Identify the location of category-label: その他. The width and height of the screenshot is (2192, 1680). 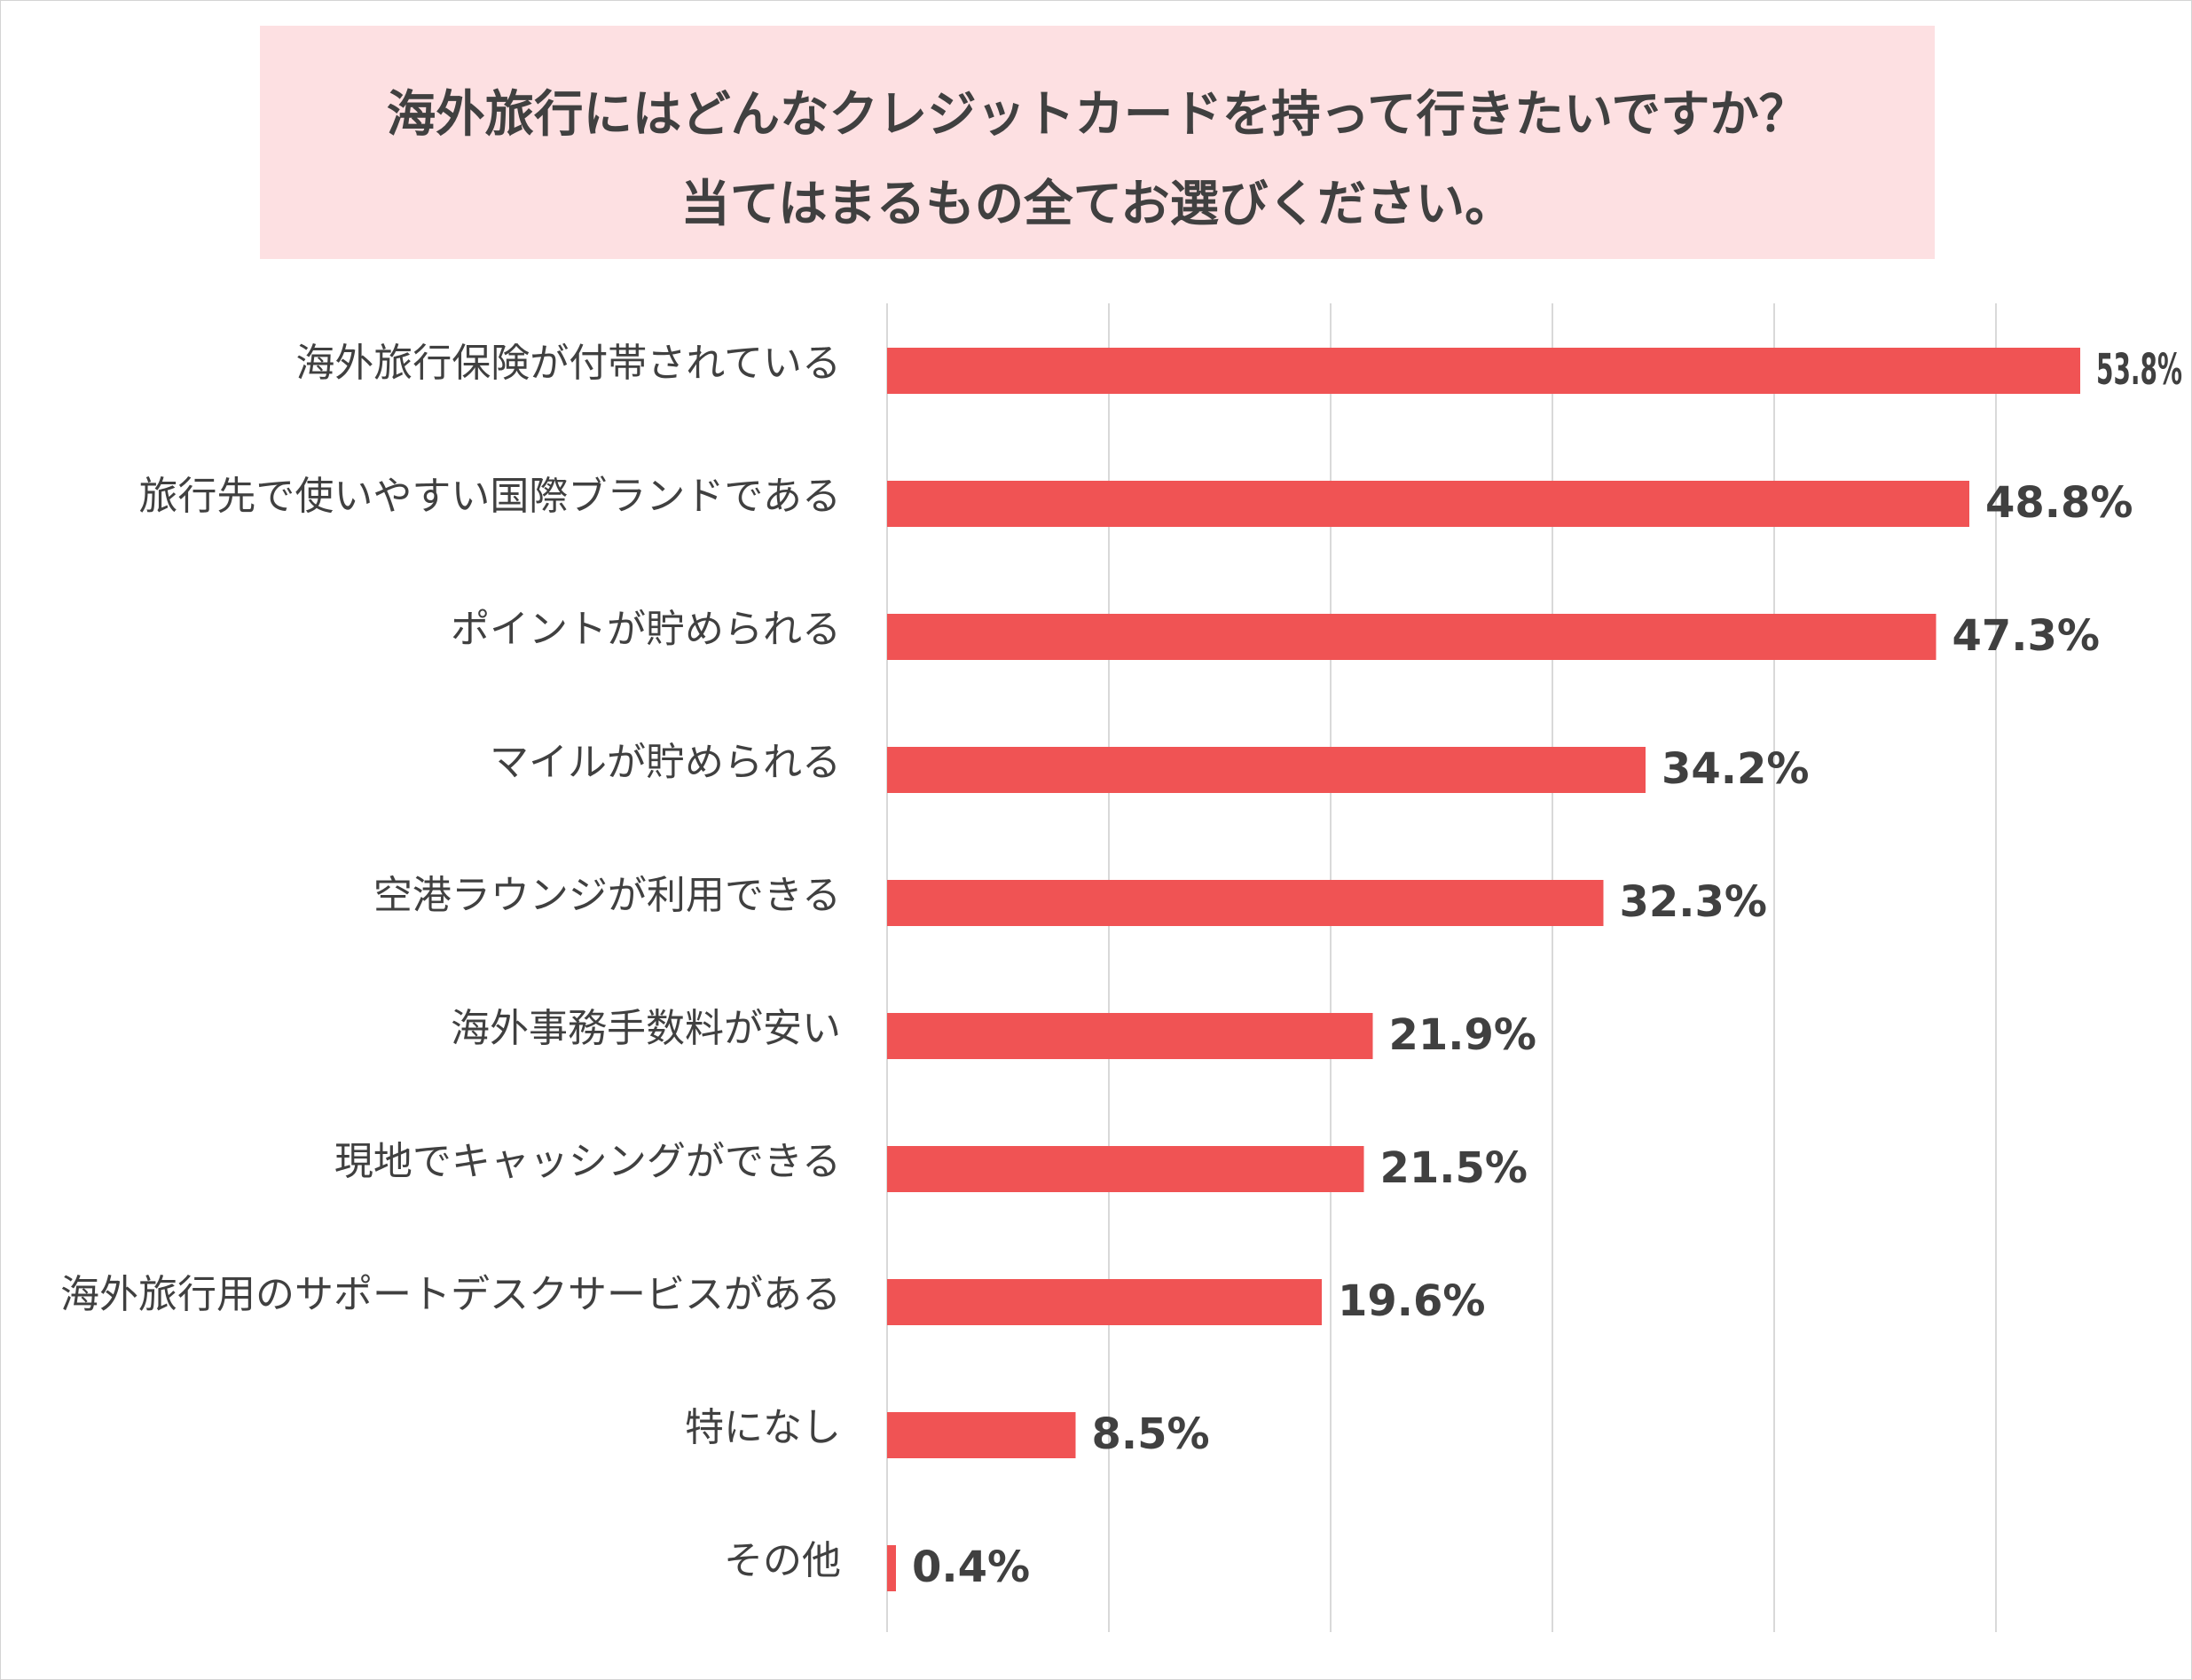
(782, 1560).